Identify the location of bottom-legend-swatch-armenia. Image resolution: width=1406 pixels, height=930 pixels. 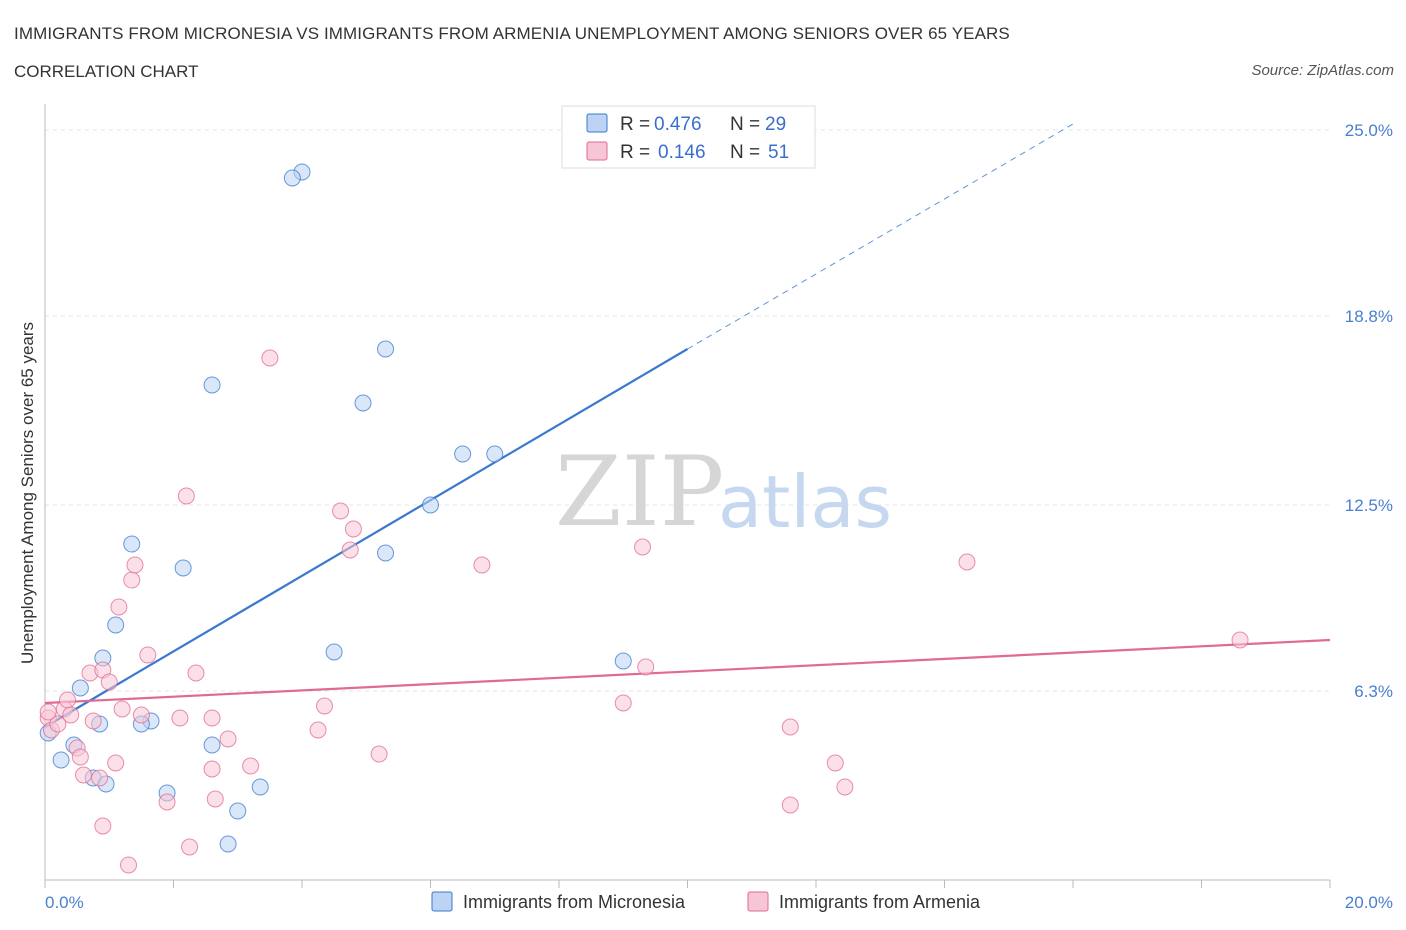
(758, 901).